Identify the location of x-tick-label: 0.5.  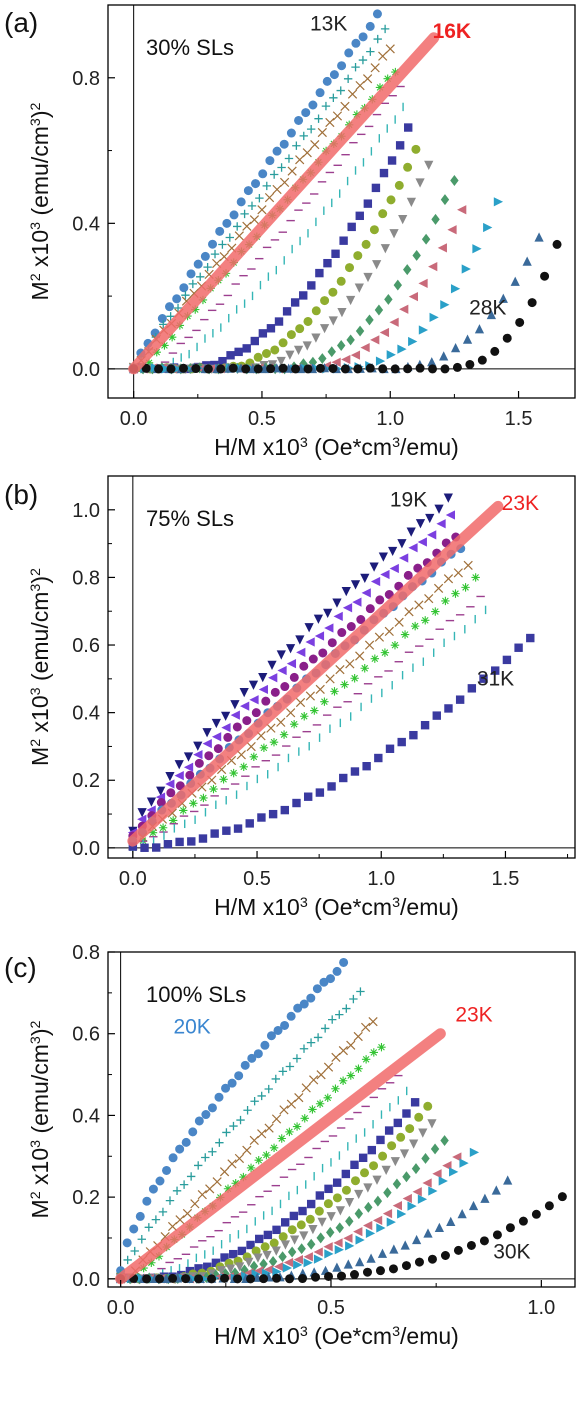
(262, 419).